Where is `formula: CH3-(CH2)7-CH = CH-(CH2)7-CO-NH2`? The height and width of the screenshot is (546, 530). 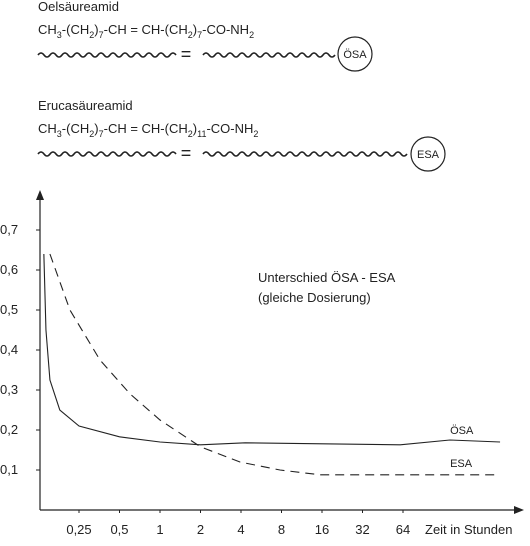
formula: CH3-(CH2)7-CH = CH-(CH2)7-CO-NH2 is located at coordinates (146, 31).